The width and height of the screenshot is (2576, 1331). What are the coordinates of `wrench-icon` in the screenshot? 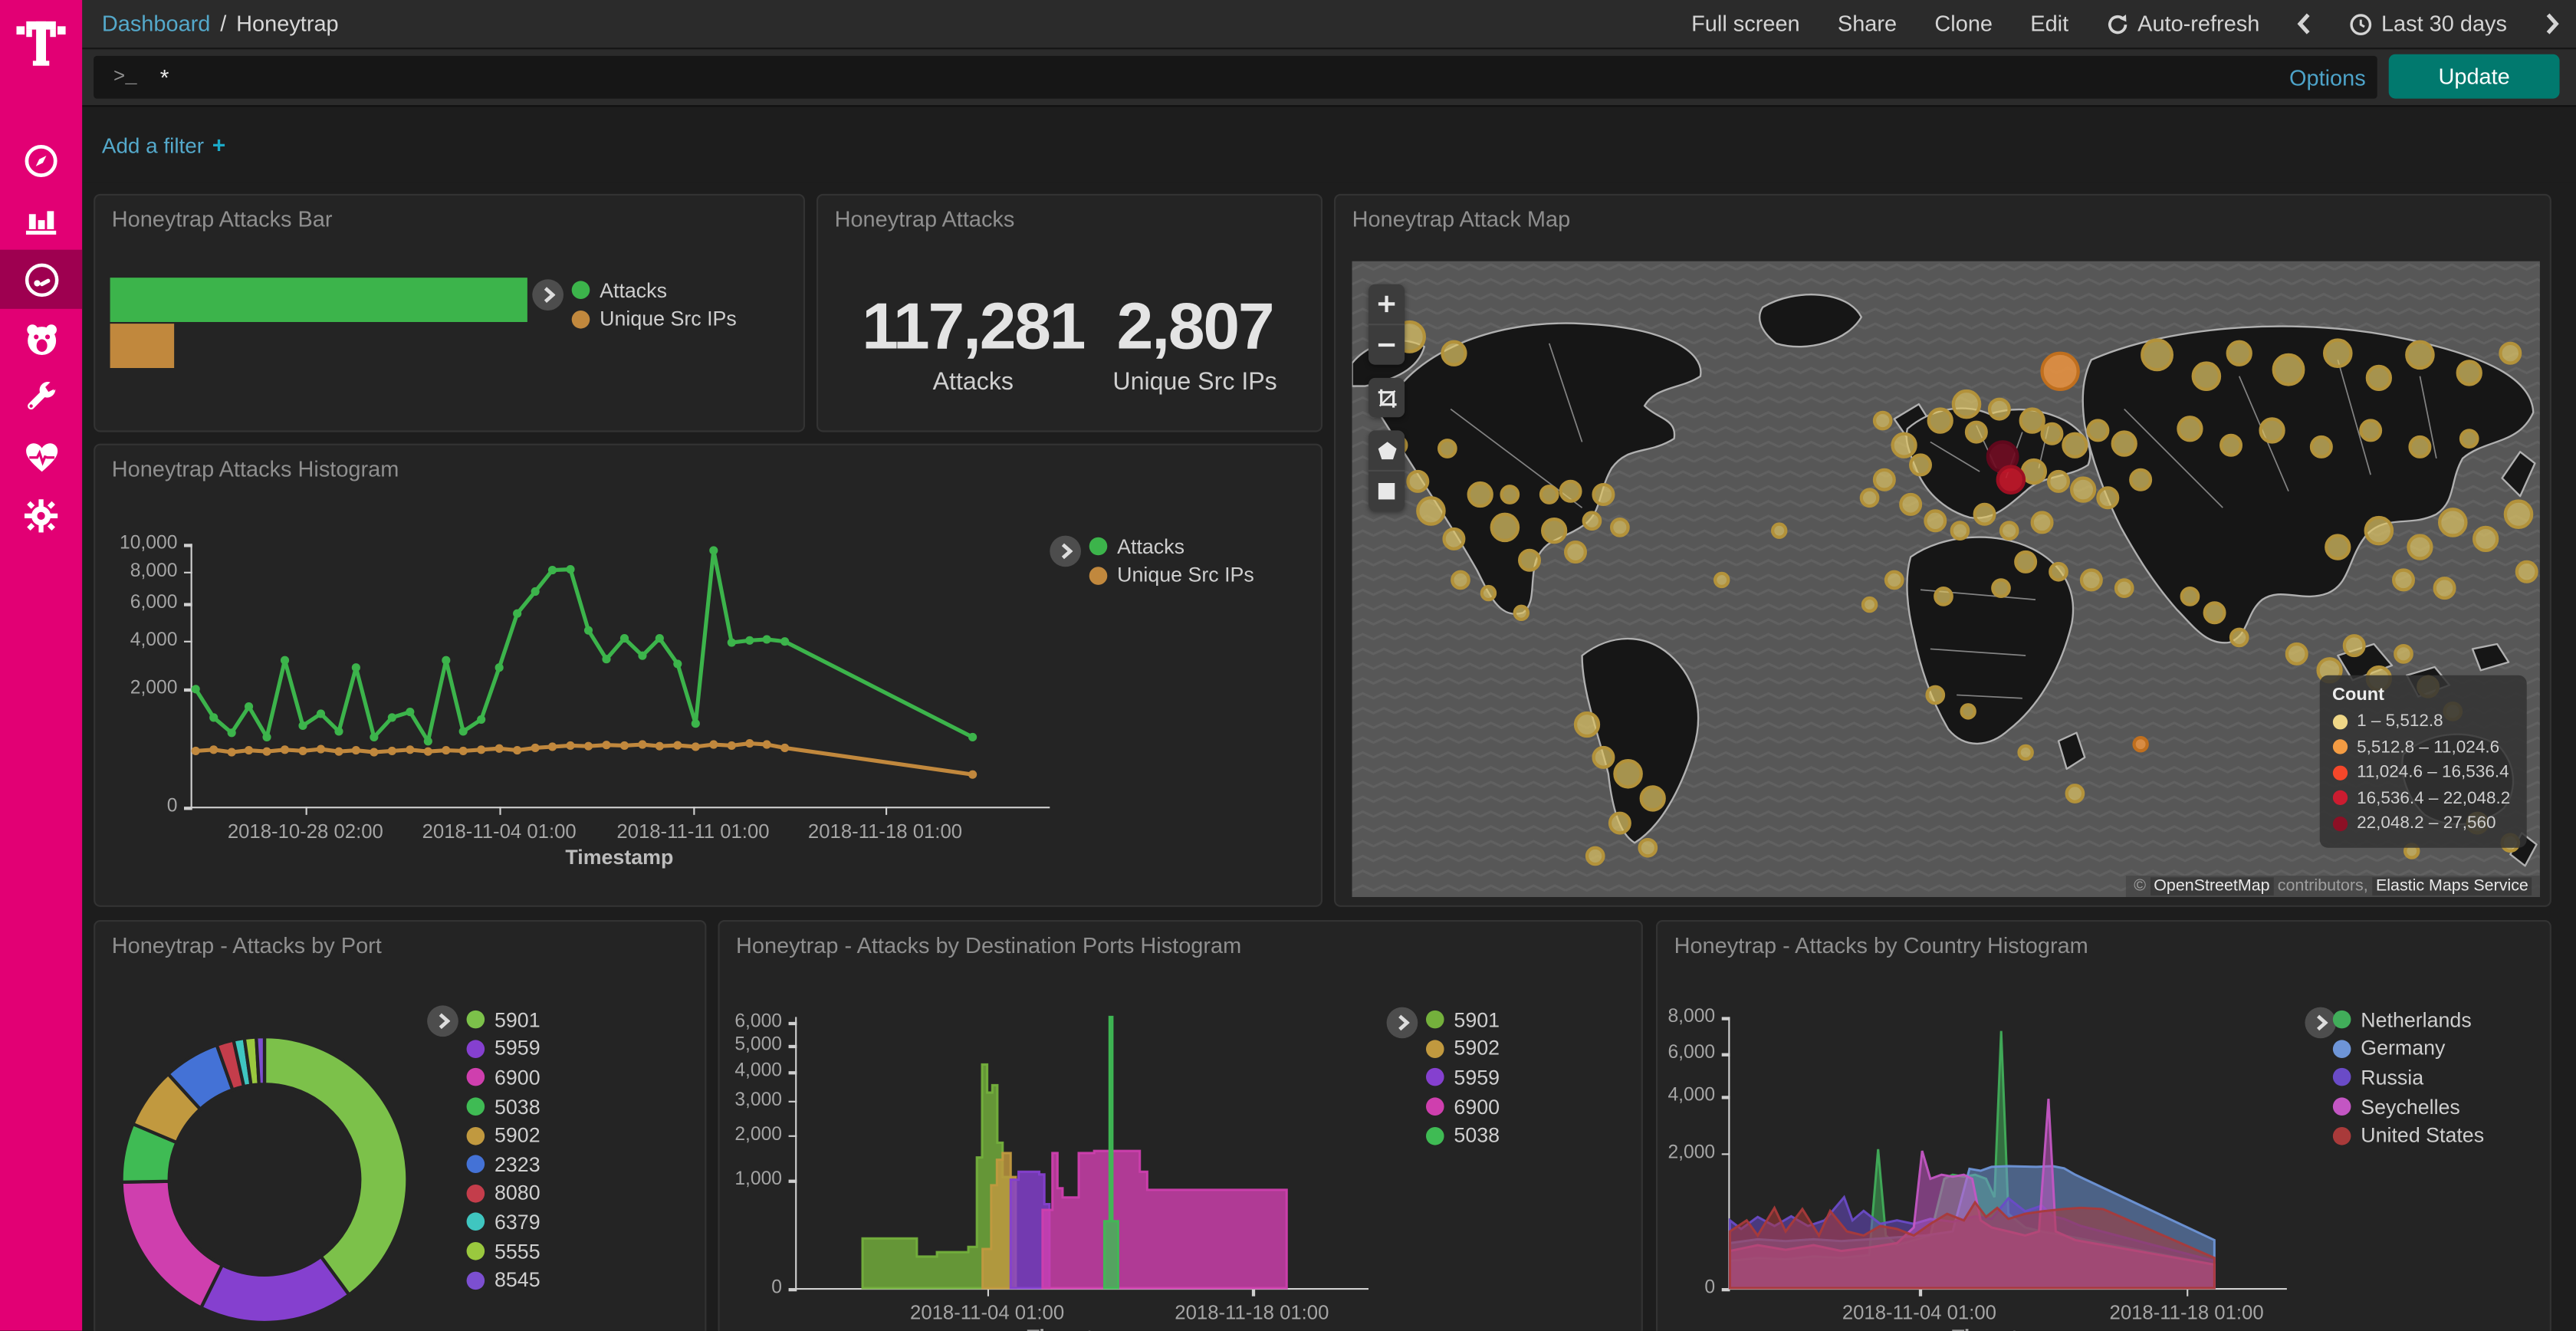 It's located at (41, 398).